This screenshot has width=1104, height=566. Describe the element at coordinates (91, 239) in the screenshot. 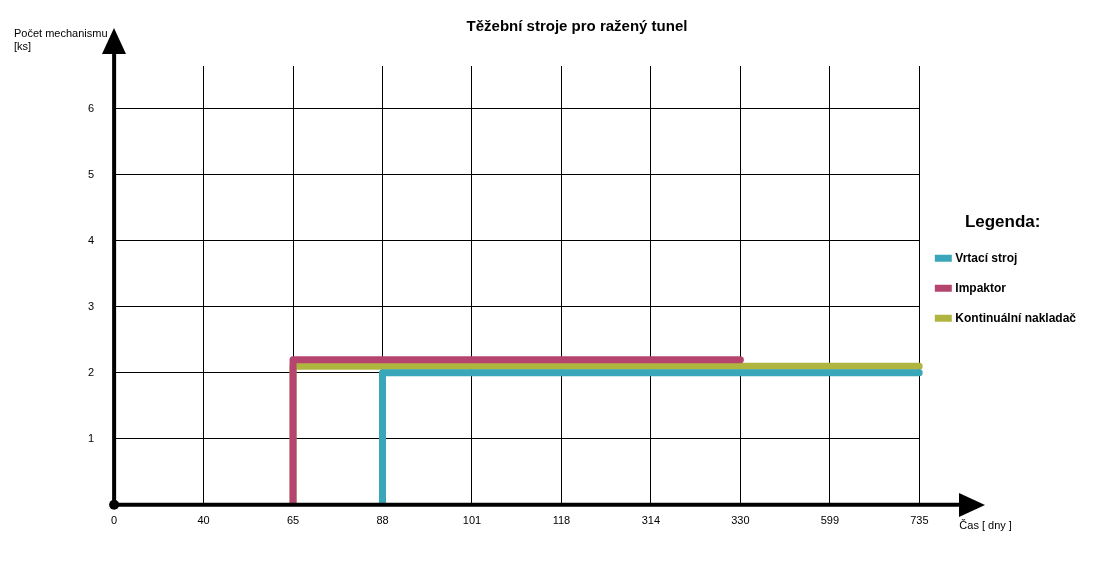

I see `y-tick-label: 4` at that location.